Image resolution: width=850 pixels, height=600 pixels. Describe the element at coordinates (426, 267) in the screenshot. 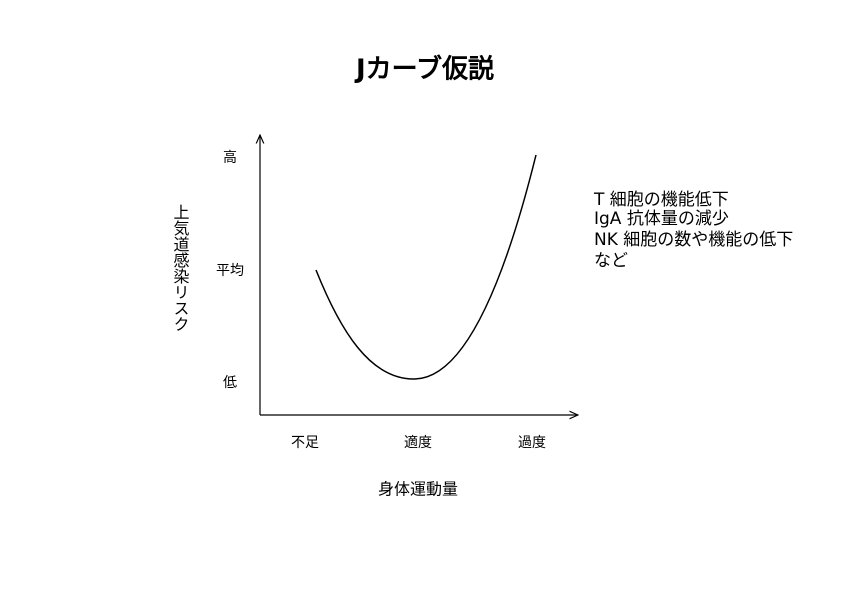

I see `j-curve` at that location.